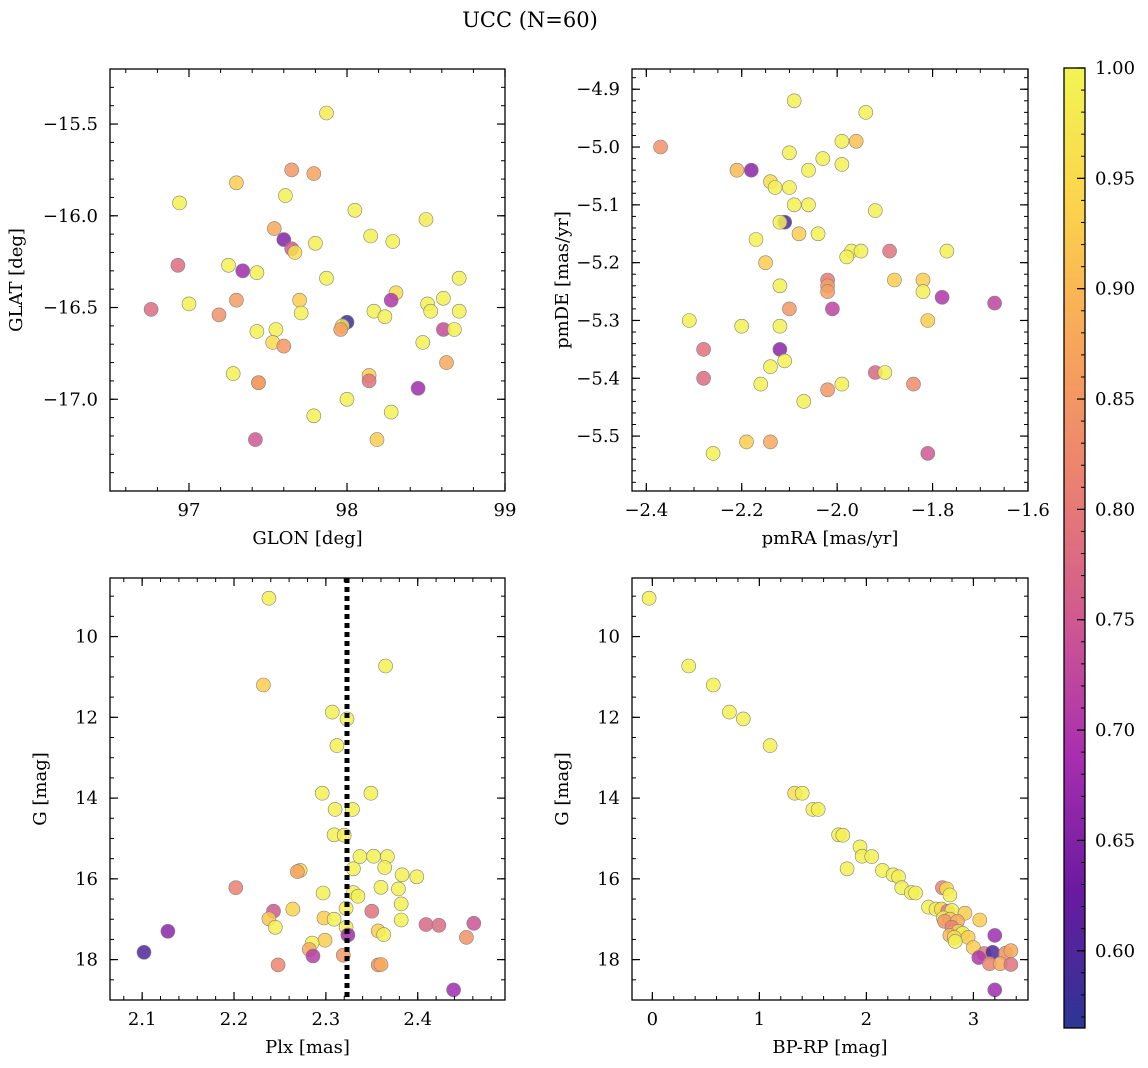  What do you see at coordinates (598, 320) in the screenshot?
I see `y-tick-label: −5.3` at bounding box center [598, 320].